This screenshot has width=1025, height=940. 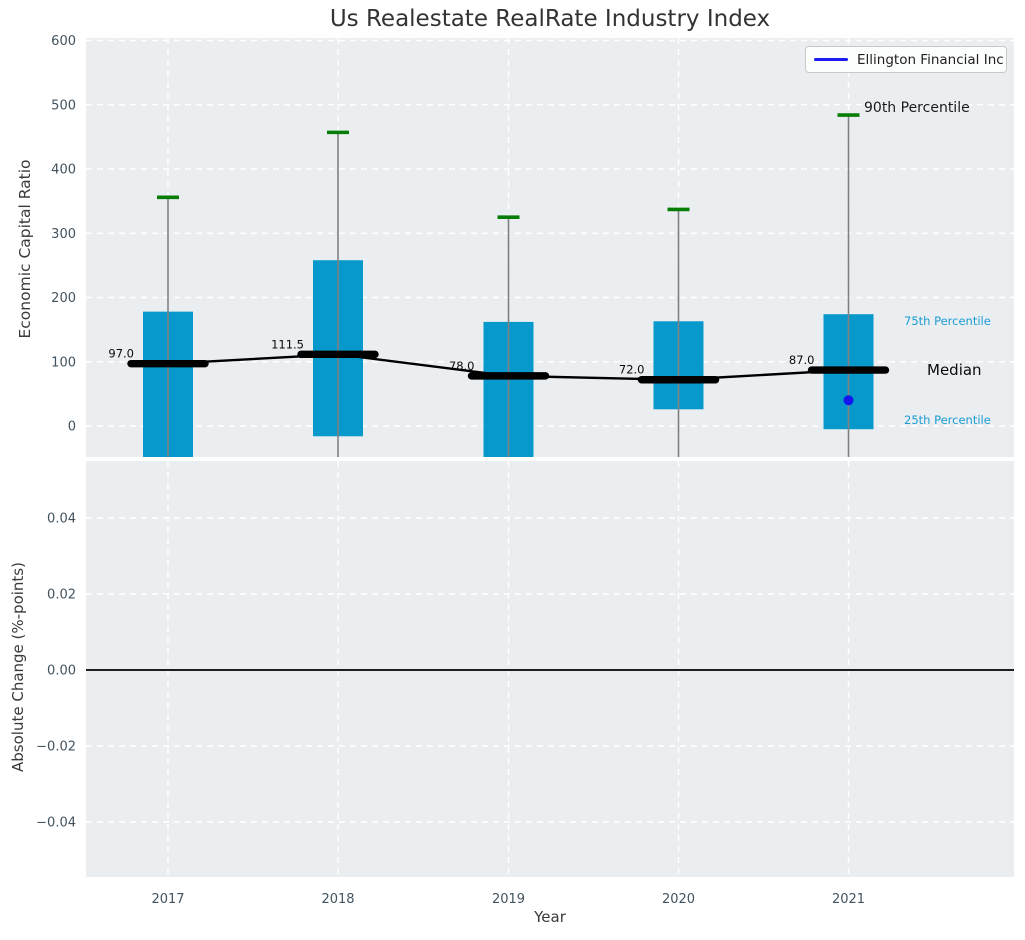 What do you see at coordinates (63, 41) in the screenshot?
I see `y-tick-label: 600` at bounding box center [63, 41].